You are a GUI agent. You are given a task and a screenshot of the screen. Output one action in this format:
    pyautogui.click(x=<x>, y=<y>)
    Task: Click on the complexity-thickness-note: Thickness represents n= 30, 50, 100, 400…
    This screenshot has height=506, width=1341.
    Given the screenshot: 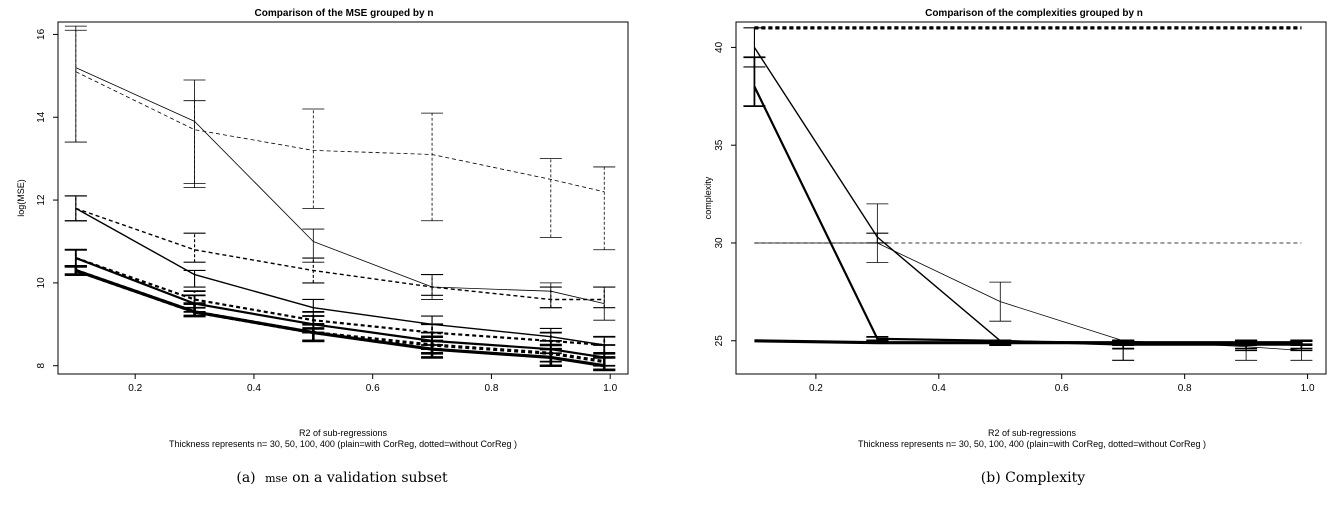 What is the action you would take?
    pyautogui.click(x=1032, y=444)
    